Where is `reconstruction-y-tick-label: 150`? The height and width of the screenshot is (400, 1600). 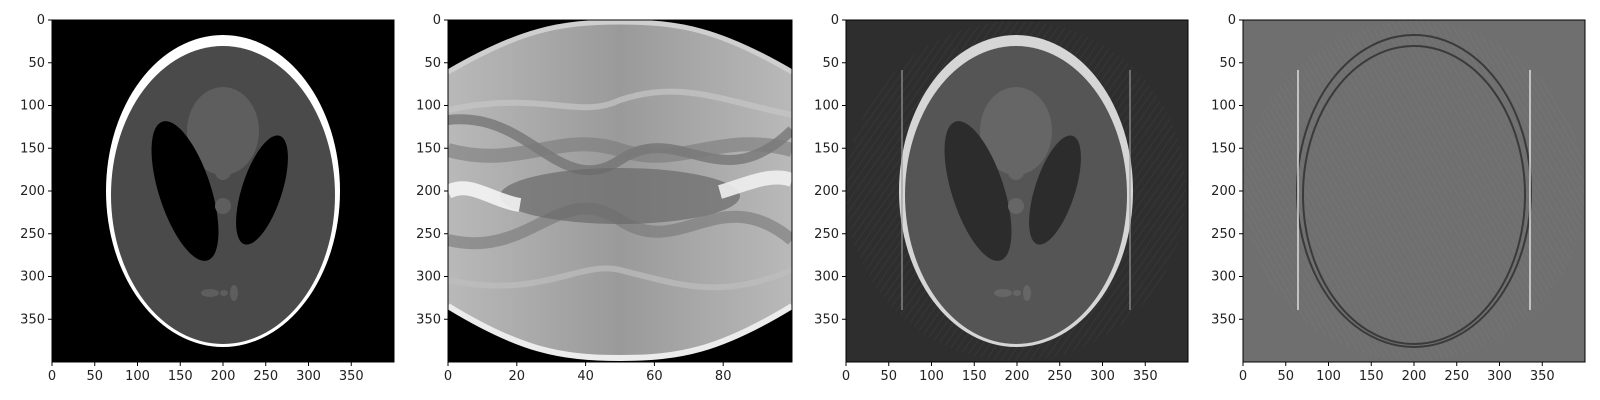
reconstruction-y-tick-label: 150 is located at coordinates (826, 148).